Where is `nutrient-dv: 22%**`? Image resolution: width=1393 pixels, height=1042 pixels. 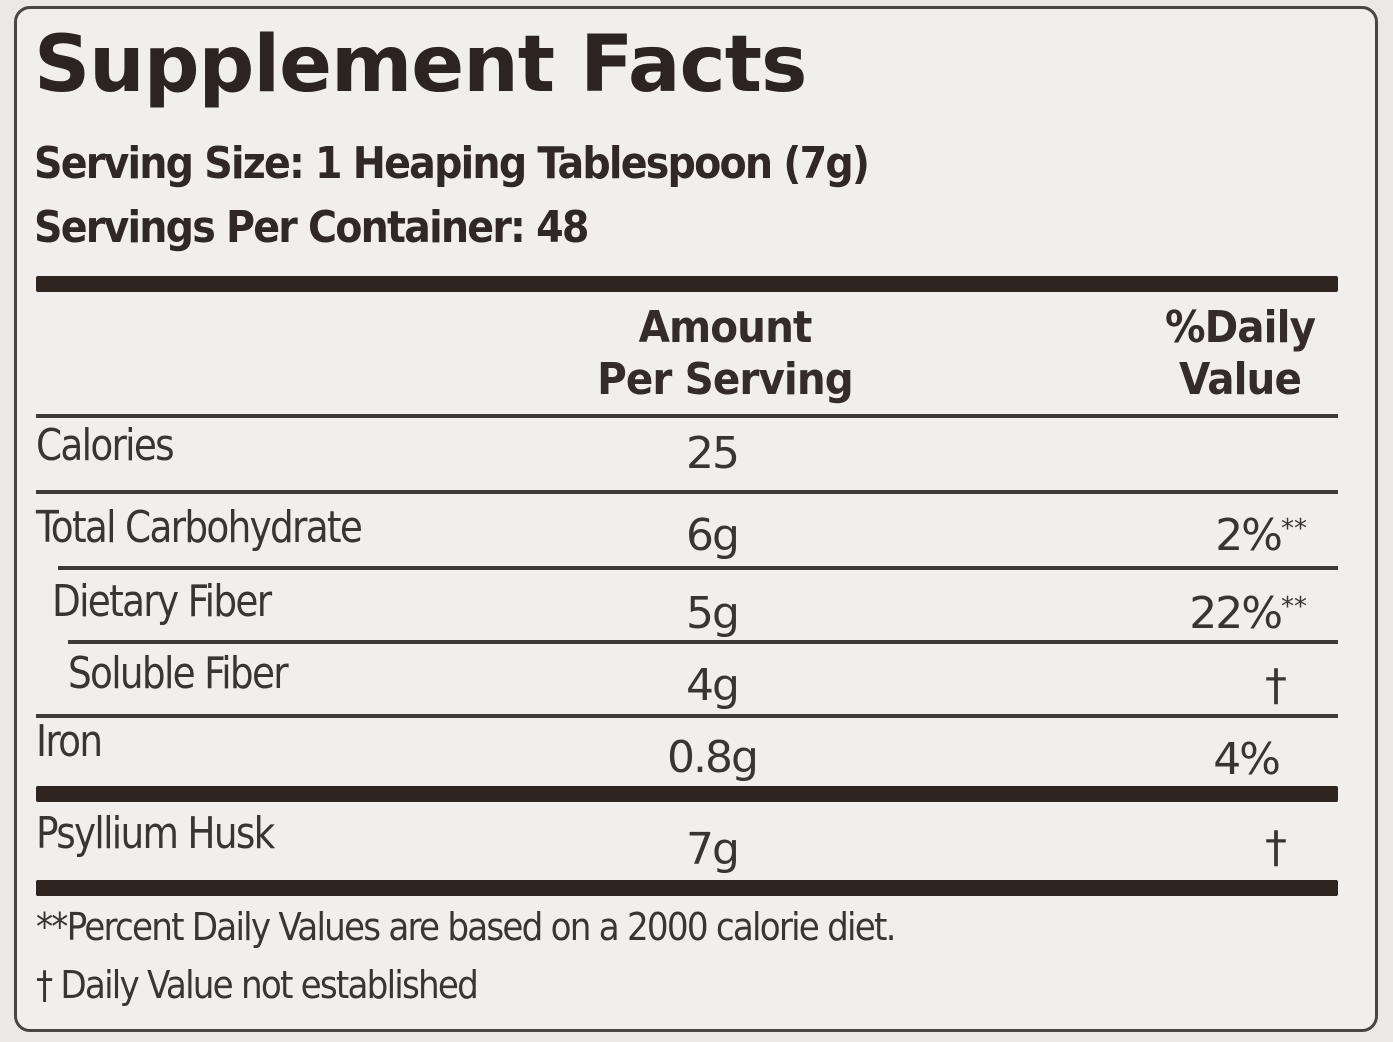
nutrient-dv: 22%** is located at coordinates (1248, 614).